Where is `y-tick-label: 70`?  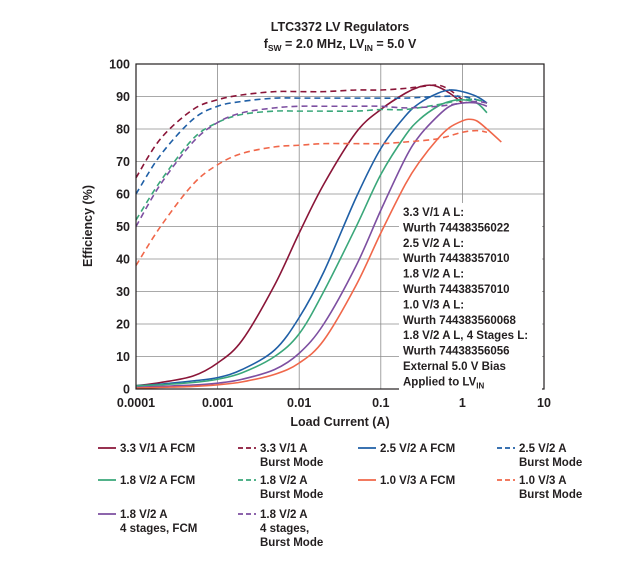 y-tick-label: 70 is located at coordinates (123, 162).